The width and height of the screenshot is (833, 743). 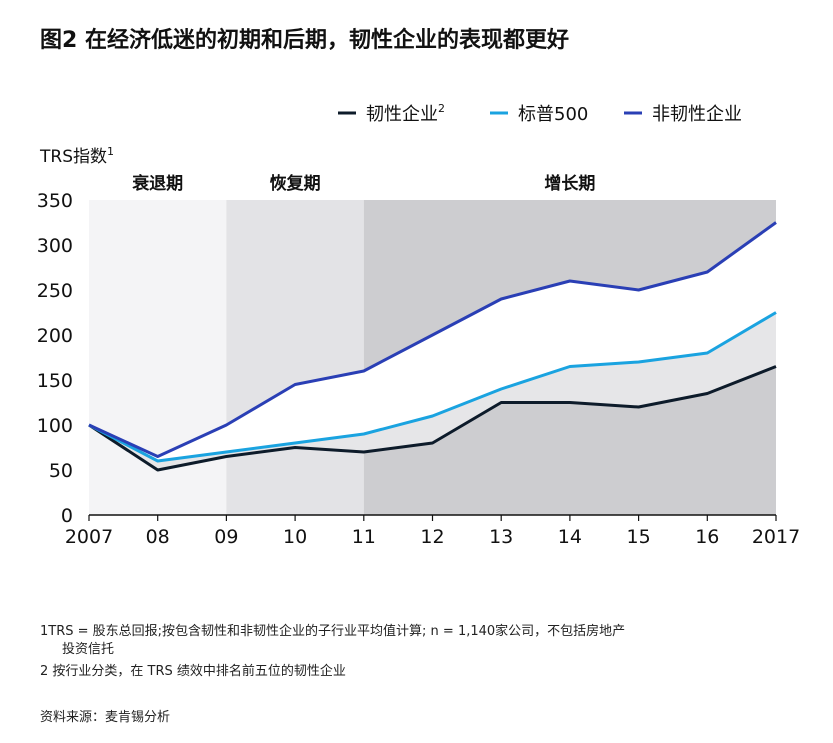 I want to click on x-tick-label: 12, so click(x=432, y=537).